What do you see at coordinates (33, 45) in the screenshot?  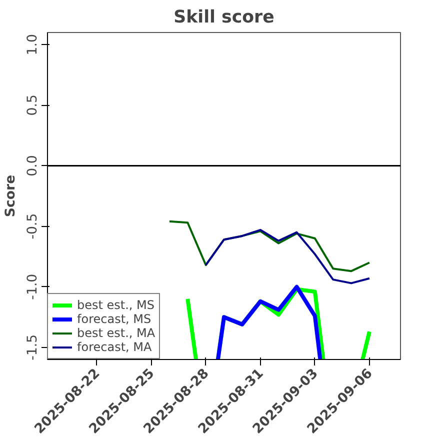 I see `y-tick-label: 1.0` at bounding box center [33, 45].